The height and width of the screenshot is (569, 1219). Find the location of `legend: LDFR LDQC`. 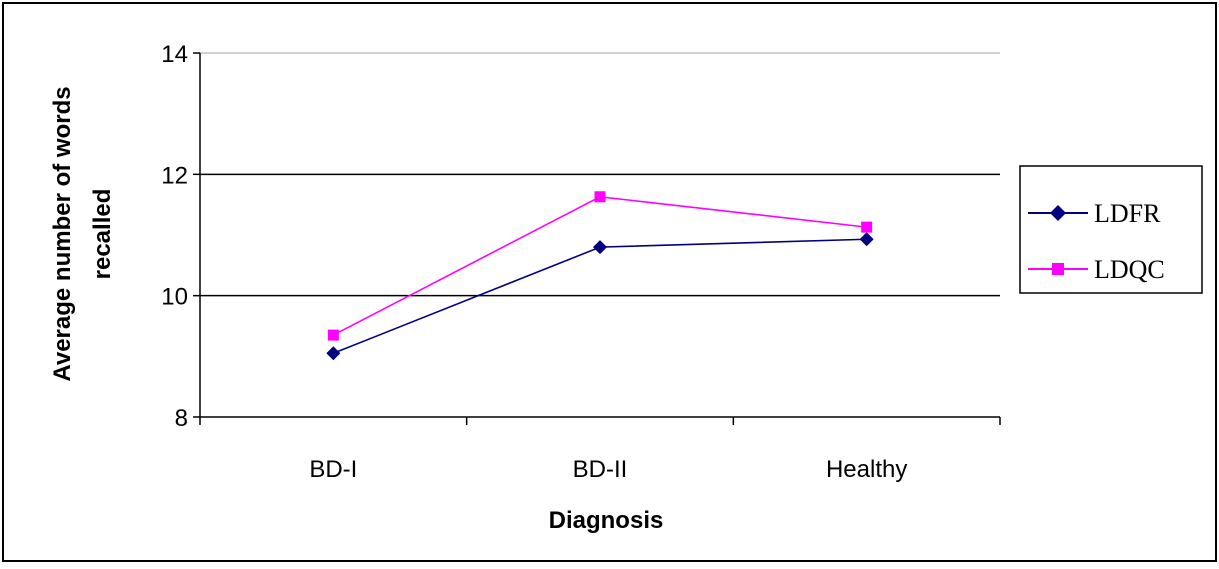

legend: LDFR LDQC is located at coordinates (1111, 229).